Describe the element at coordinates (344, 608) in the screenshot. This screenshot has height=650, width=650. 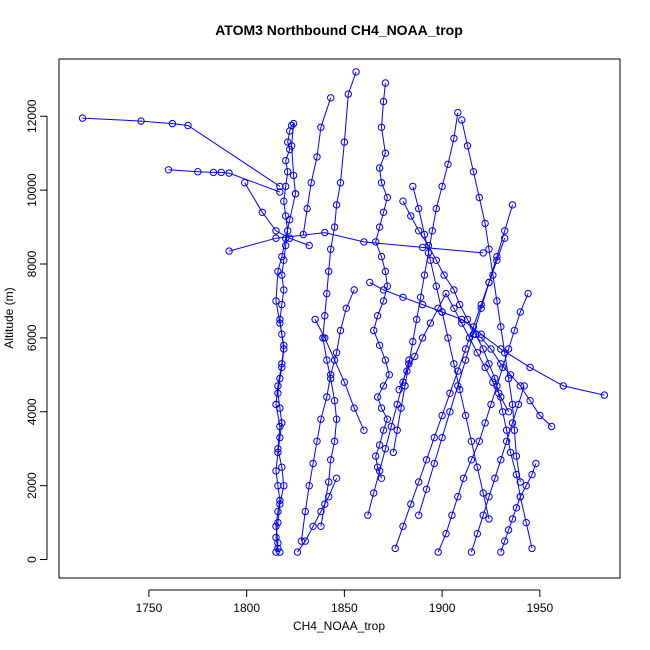
I see `x-tick-label: 1850` at that location.